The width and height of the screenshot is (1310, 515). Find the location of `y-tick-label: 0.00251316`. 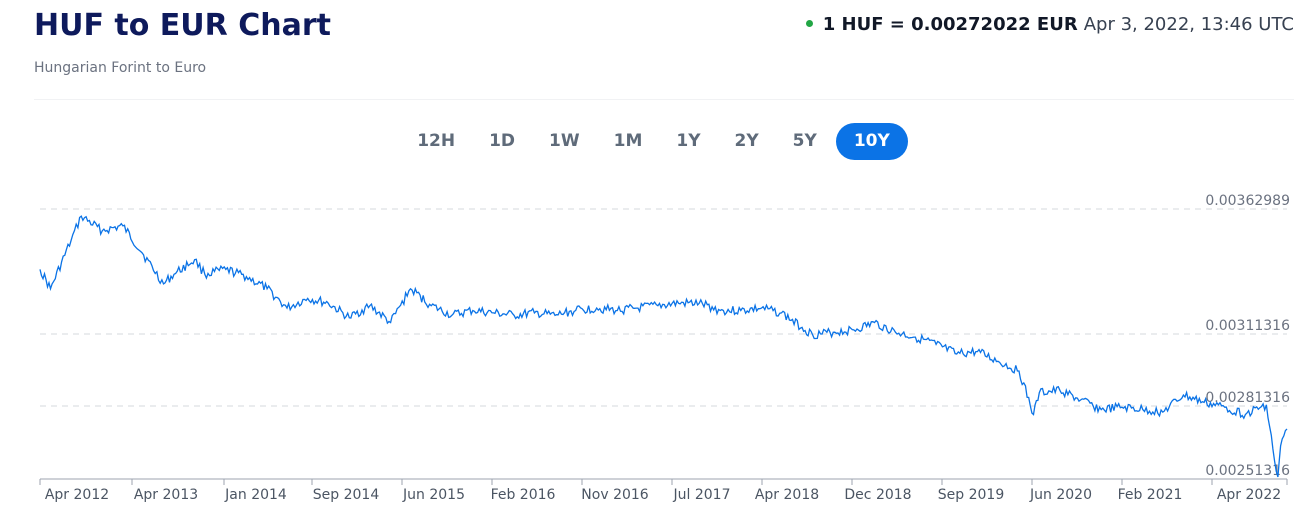

y-tick-label: 0.00251316 is located at coordinates (1247, 471).